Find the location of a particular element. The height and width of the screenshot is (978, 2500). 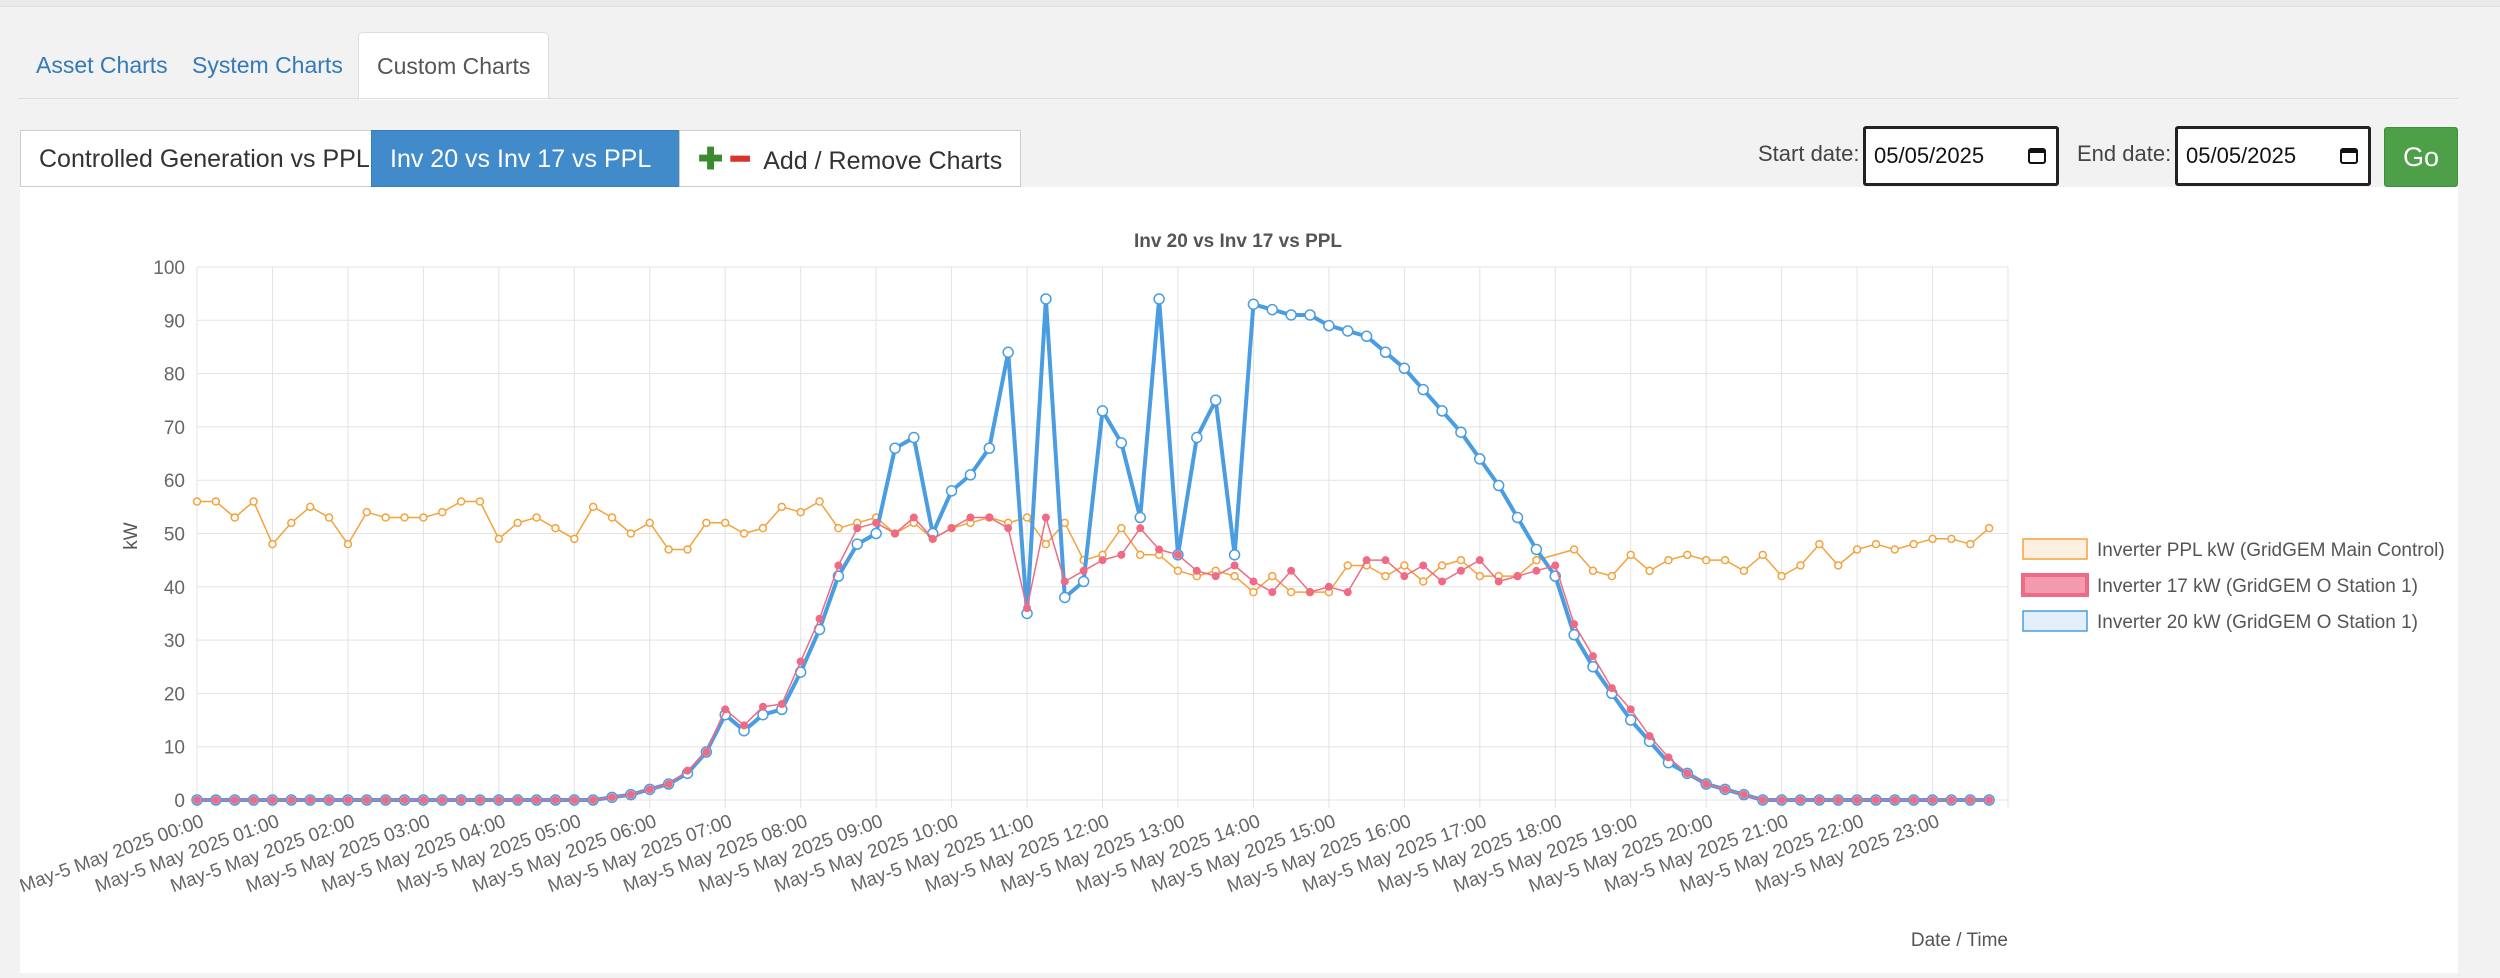

start-date-input: 05/05/2025 is located at coordinates (1961, 156).